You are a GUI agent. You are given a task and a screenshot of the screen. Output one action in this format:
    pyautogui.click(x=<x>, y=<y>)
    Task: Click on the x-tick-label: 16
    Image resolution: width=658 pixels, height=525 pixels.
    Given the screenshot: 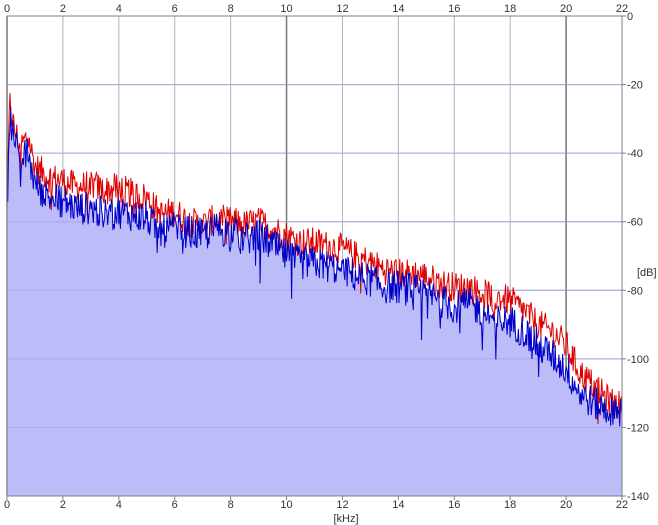 What is the action you would take?
    pyautogui.click(x=454, y=9)
    